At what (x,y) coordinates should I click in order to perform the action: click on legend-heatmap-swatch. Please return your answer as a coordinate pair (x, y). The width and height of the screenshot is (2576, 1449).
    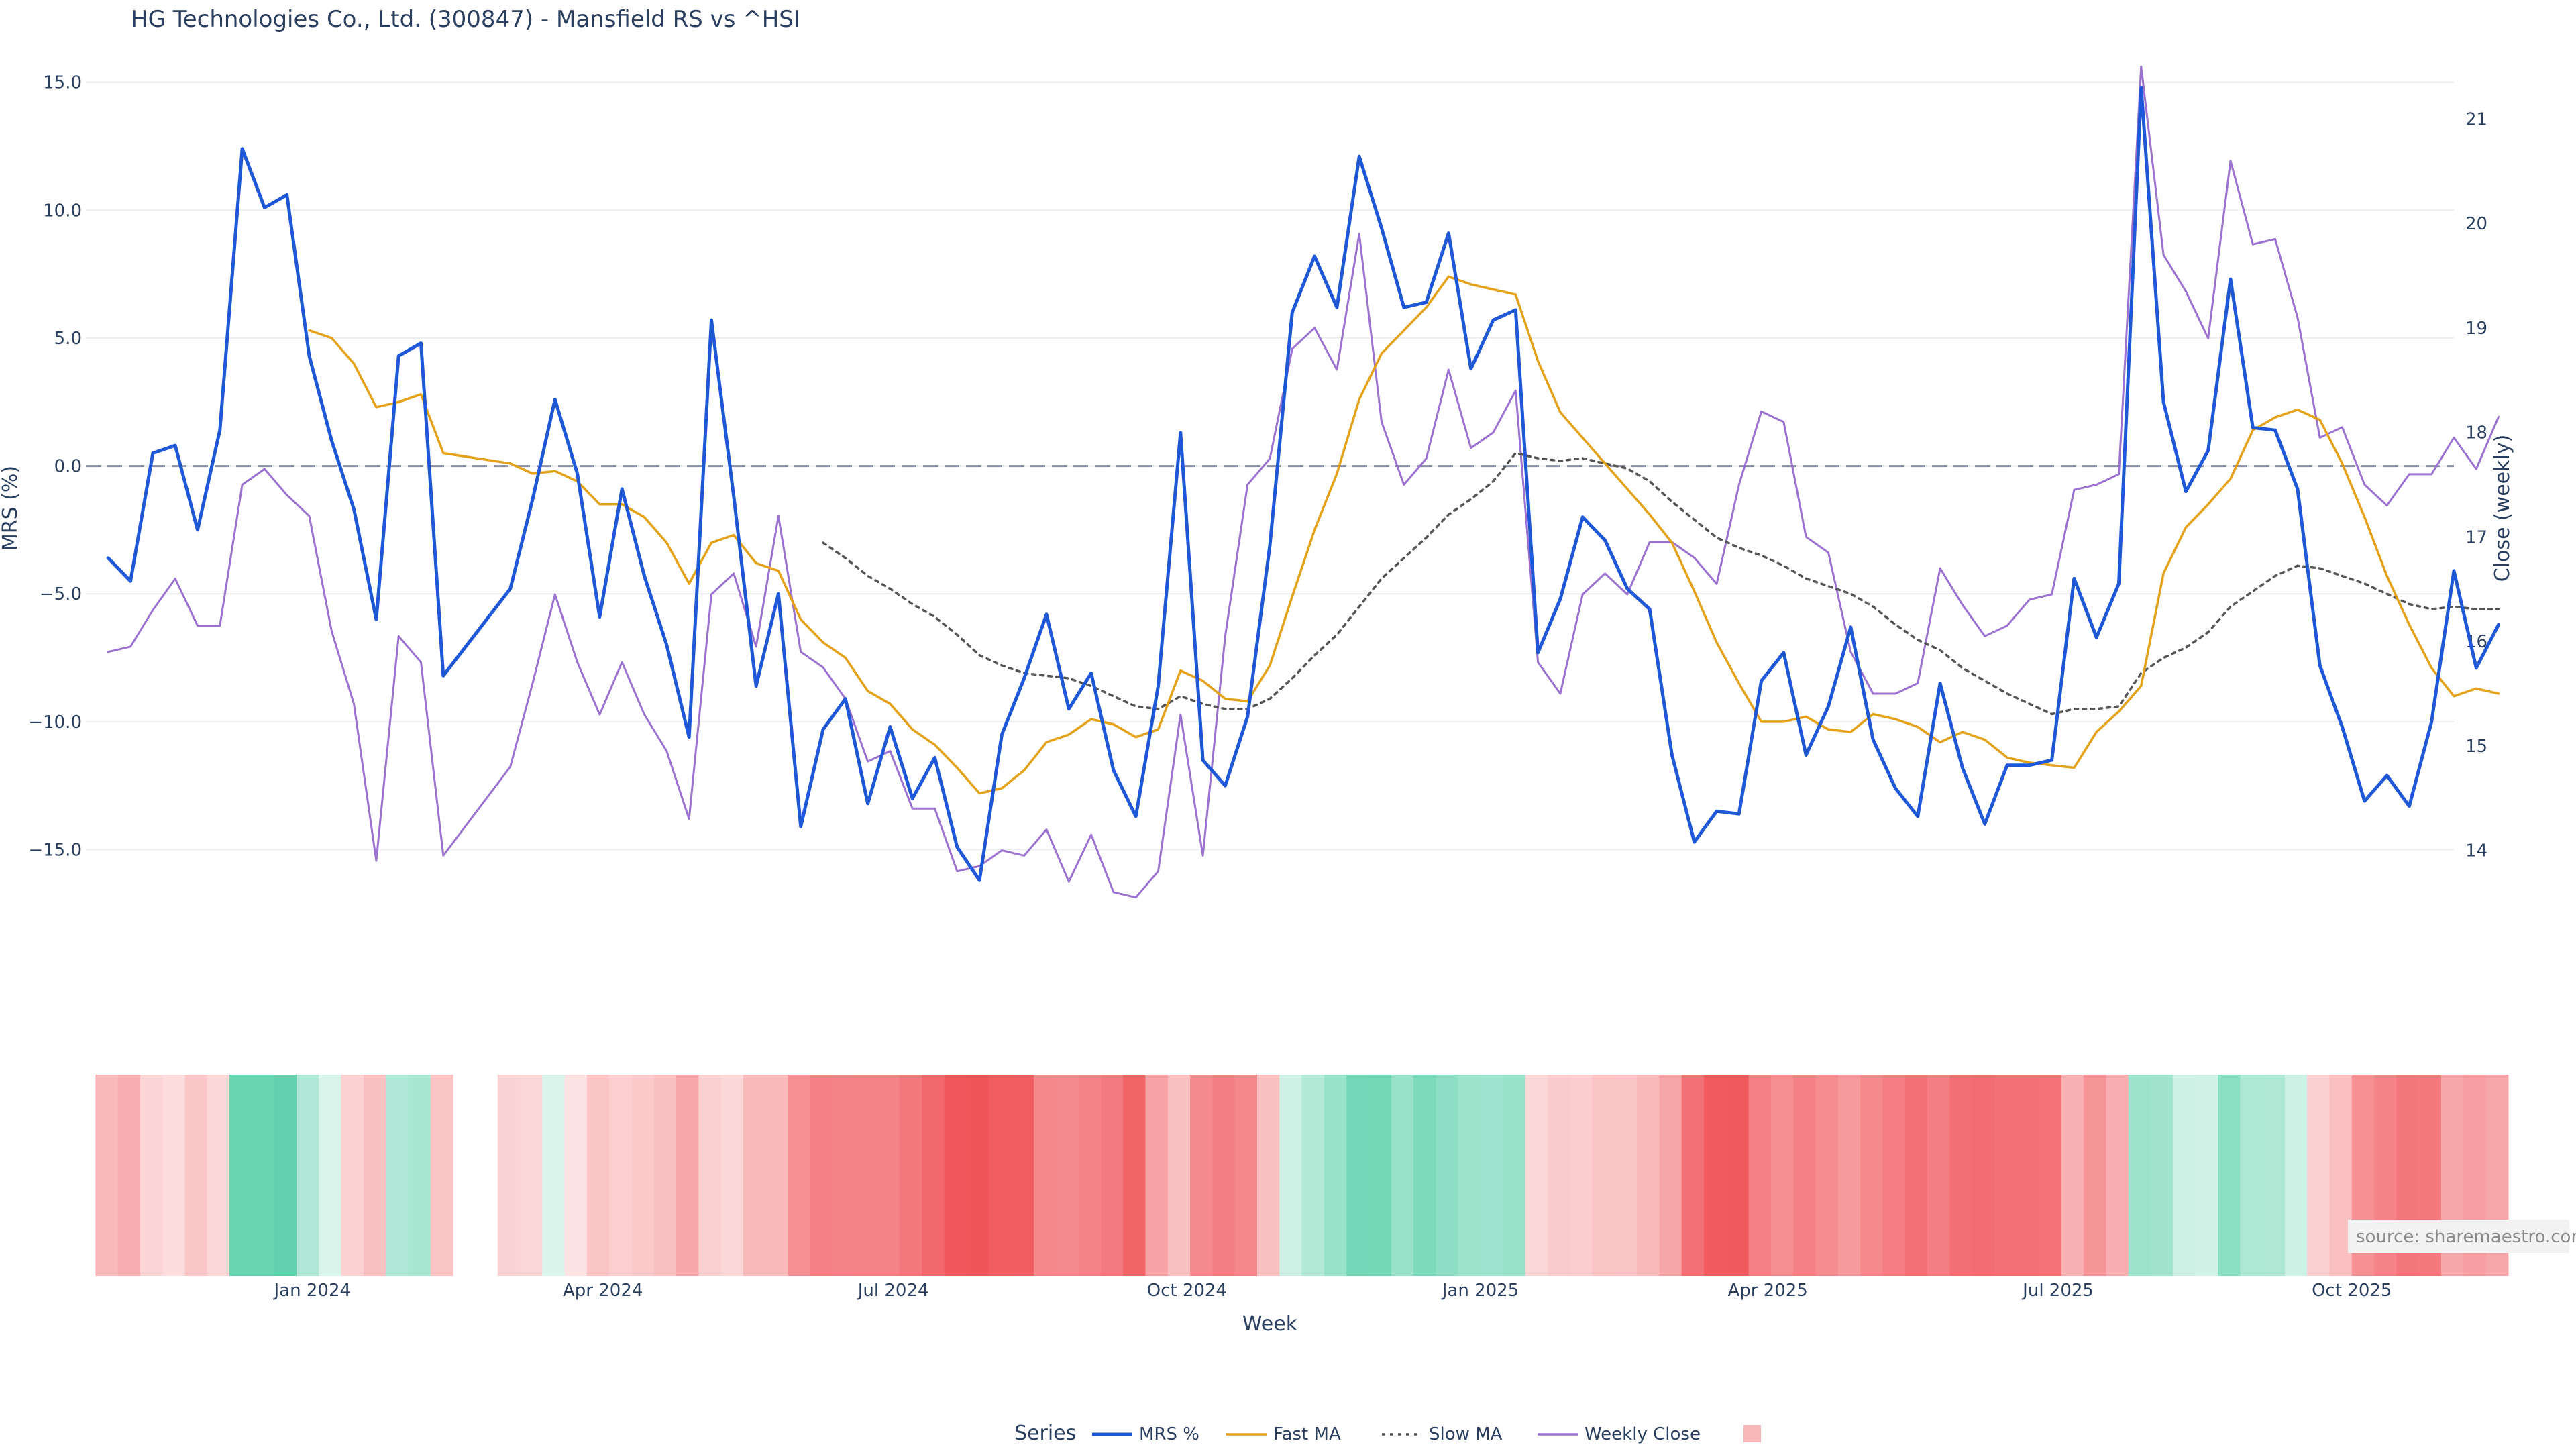
    Looking at the image, I should click on (1752, 1433).